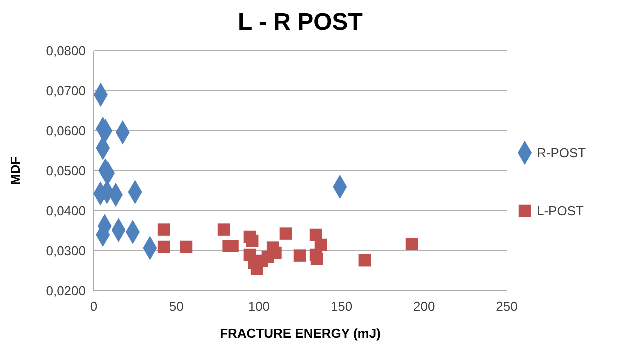 The image size is (621, 355). I want to click on chart-title: L - R POST, so click(301, 22).